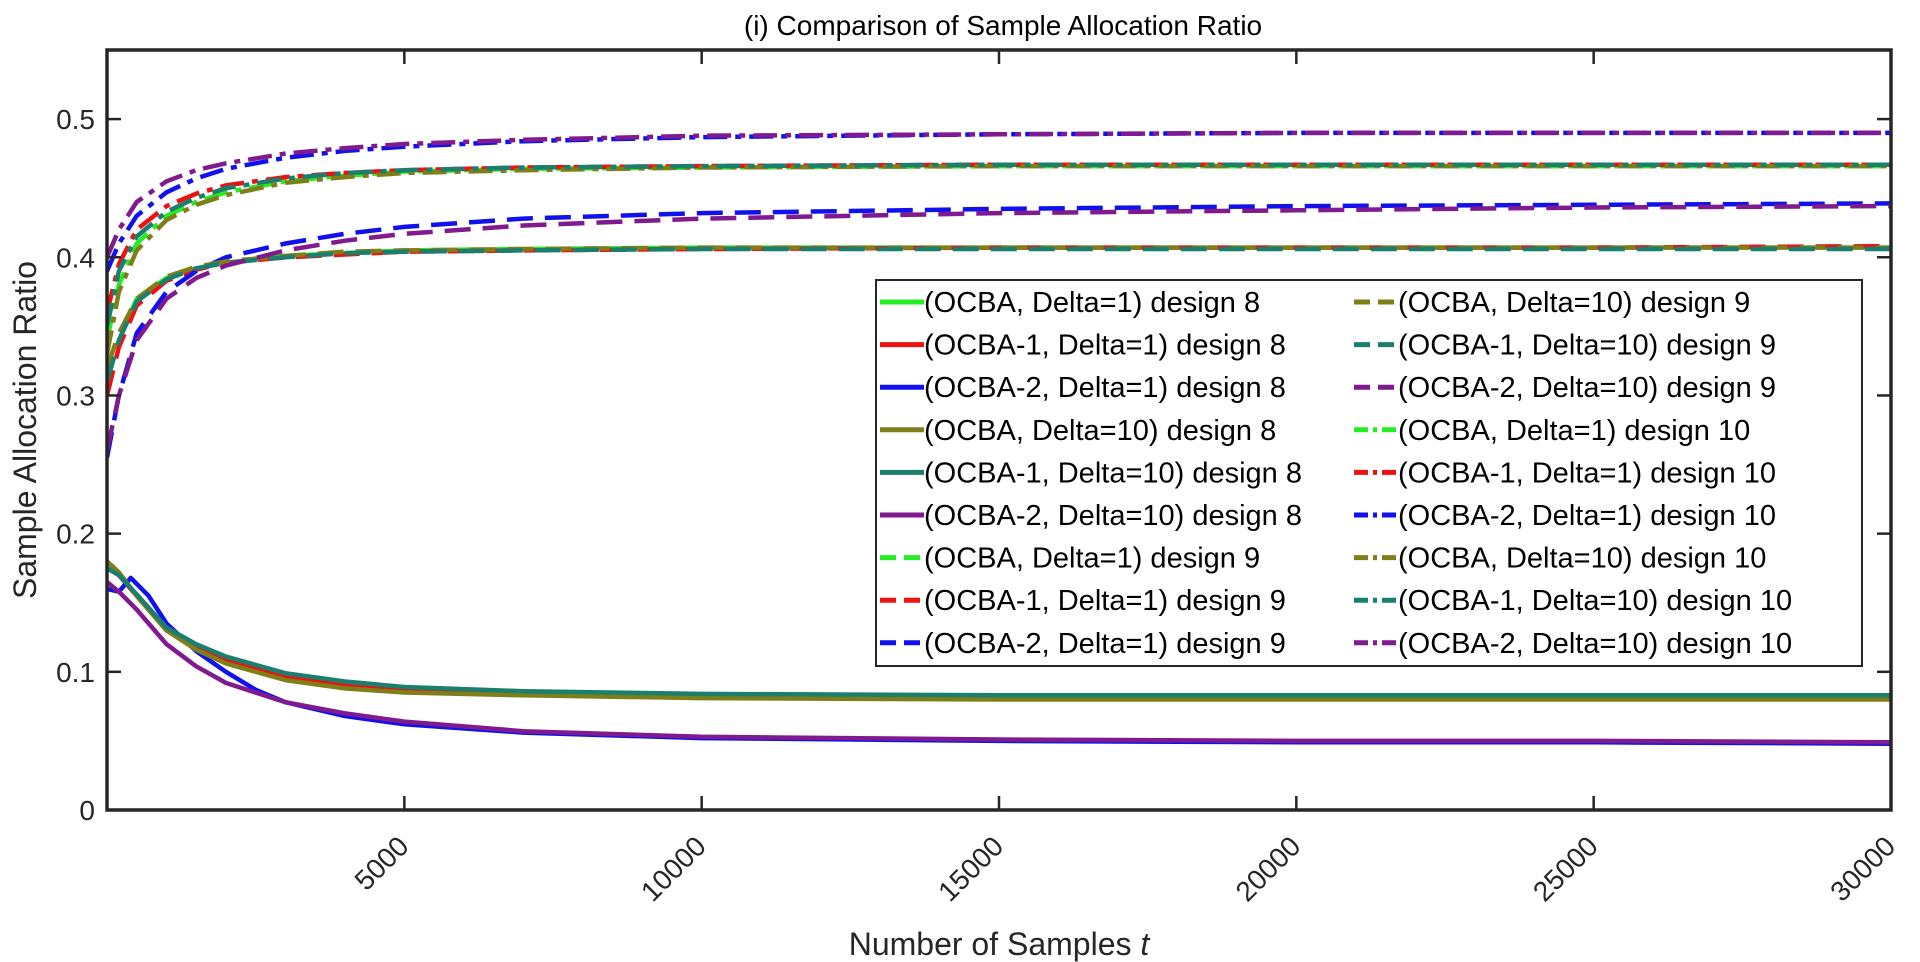  I want to click on legend-item-3: (OCBA-2, Delta=1) design 8, so click(1083, 388).